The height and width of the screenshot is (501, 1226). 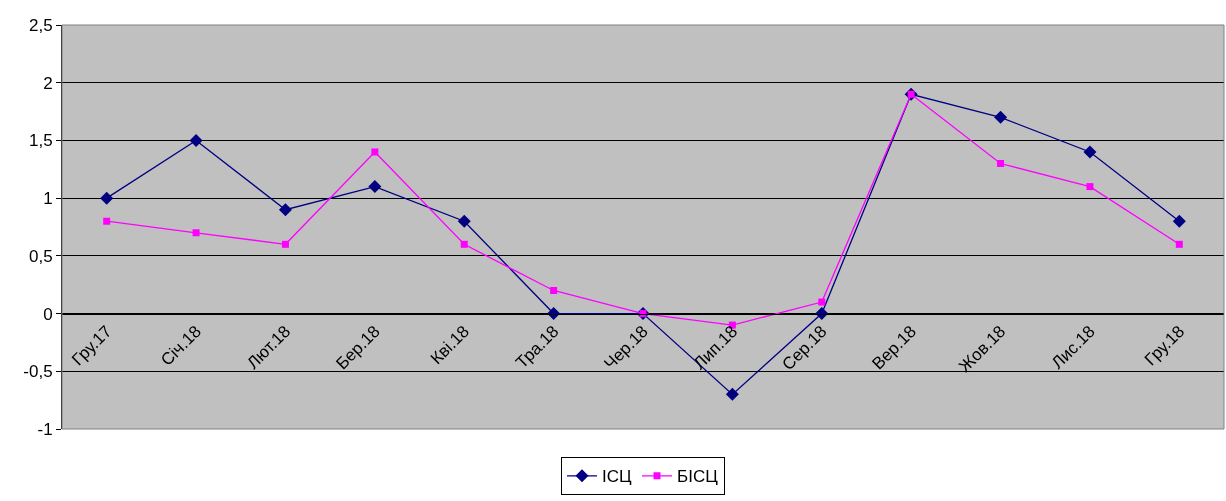 I want to click on legend-label: ІСЦ, so click(x=617, y=477).